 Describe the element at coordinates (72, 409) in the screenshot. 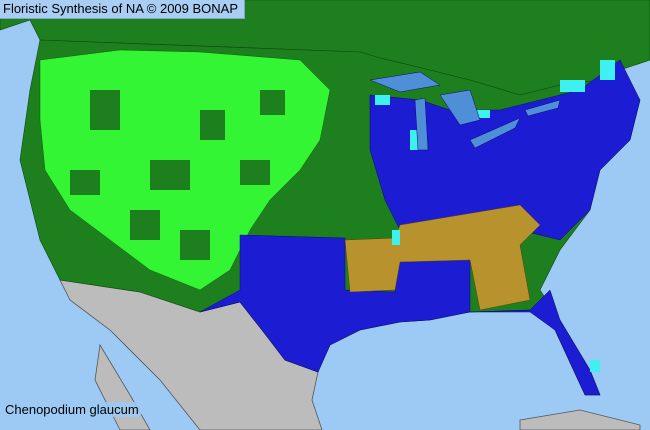

I see `species-label: Chenopodium glaucum` at that location.